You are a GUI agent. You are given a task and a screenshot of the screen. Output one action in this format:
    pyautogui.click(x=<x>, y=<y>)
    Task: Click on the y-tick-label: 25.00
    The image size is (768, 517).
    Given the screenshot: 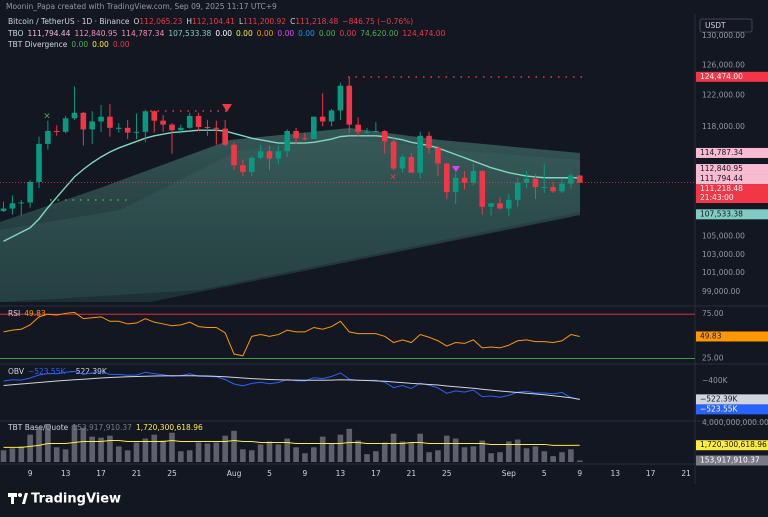 What is the action you would take?
    pyautogui.click(x=713, y=357)
    